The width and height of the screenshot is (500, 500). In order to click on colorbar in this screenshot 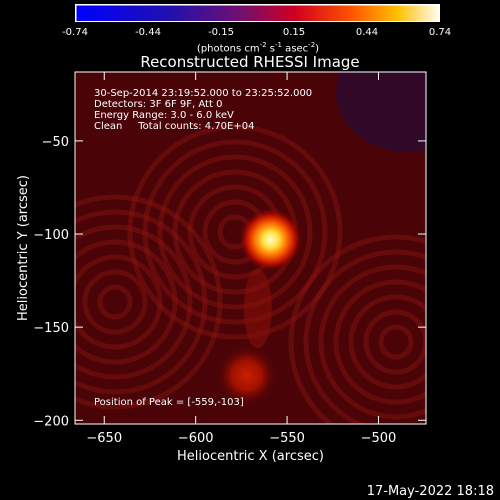, I will do `click(257, 13)`.